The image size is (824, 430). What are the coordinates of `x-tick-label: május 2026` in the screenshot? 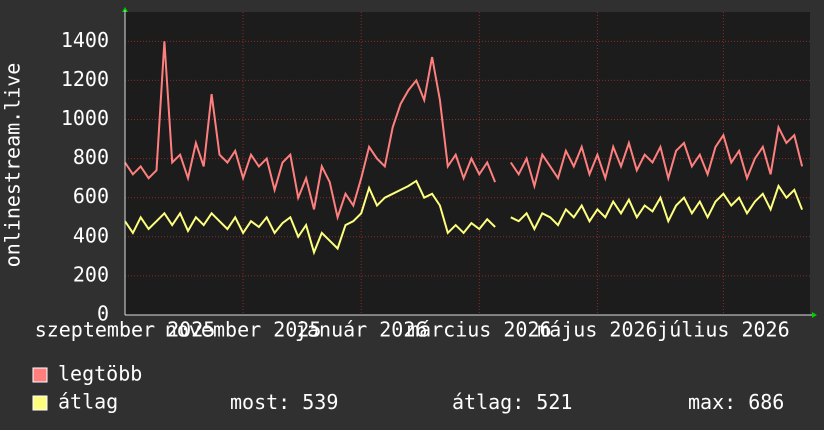 It's located at (597, 330).